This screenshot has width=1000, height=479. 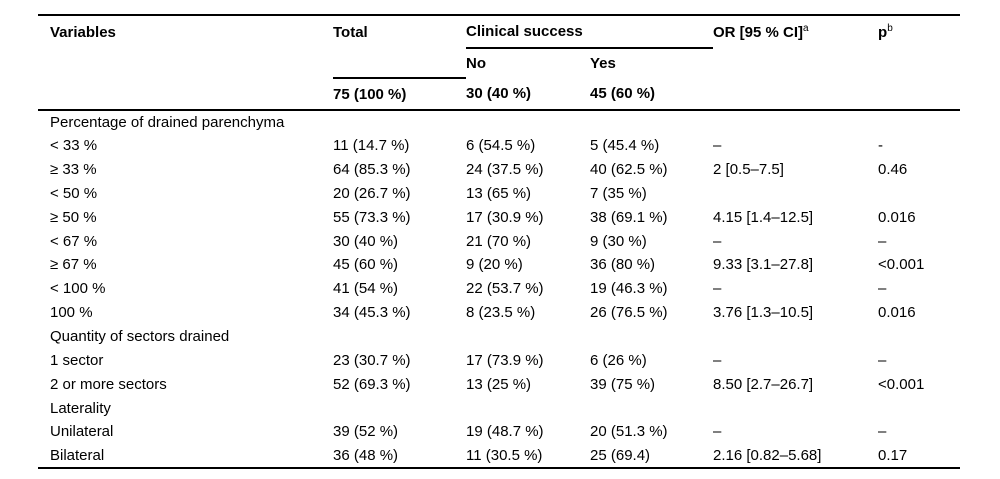 What do you see at coordinates (890, 28) in the screenshot?
I see `header-p-footnote-marker: b` at bounding box center [890, 28].